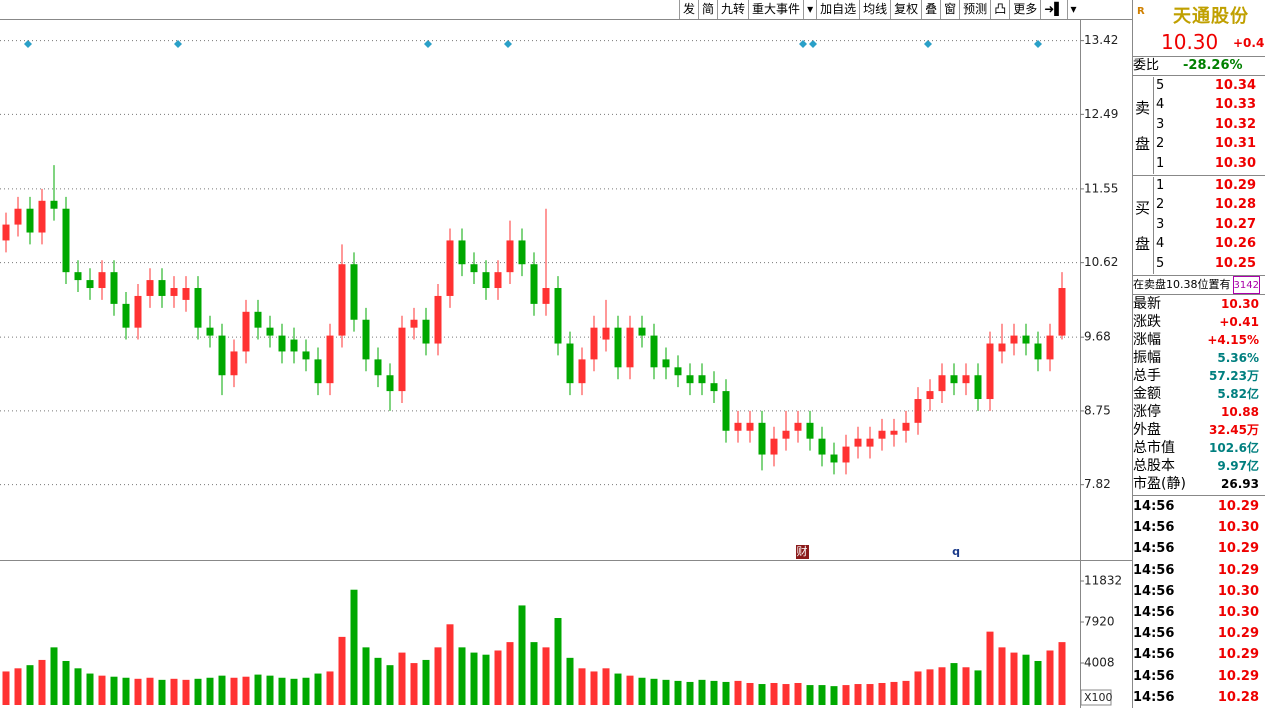 The image size is (1265, 708). What do you see at coordinates (1238, 358) in the screenshot?
I see `stat-value: 5.36%` at bounding box center [1238, 358].